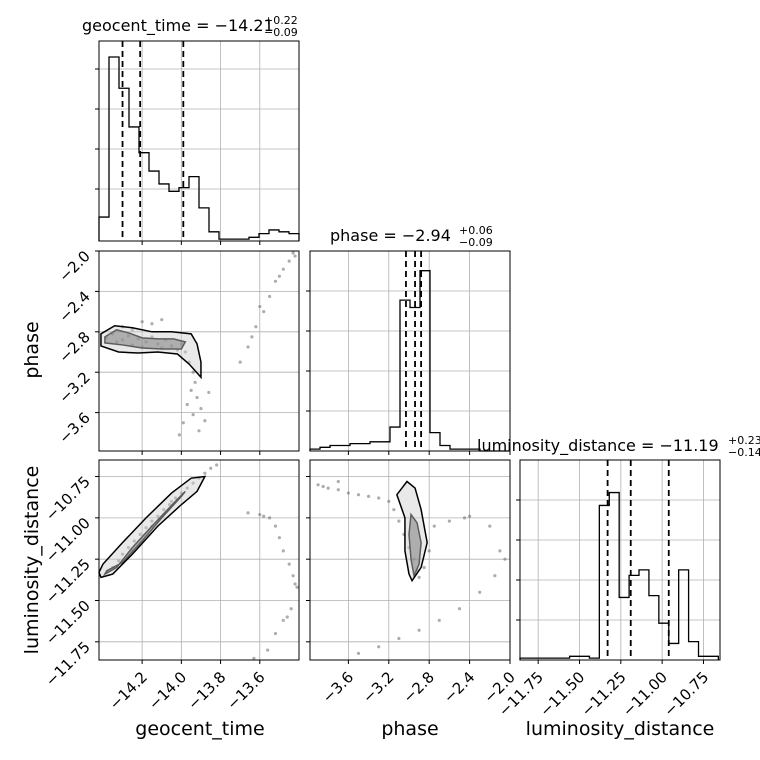  What do you see at coordinates (68, 540) in the screenshot?
I see `y-tick-label-luminosity-distance: −11.00` at bounding box center [68, 540].